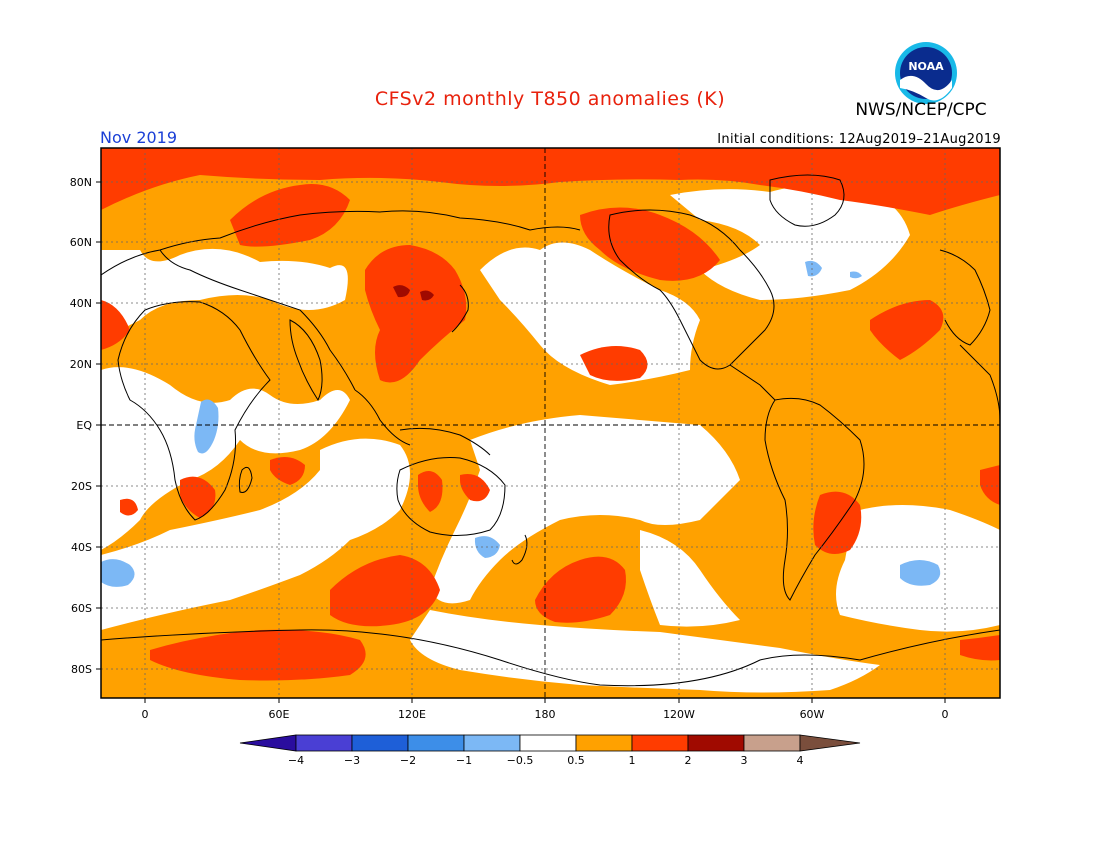 The height and width of the screenshot is (850, 1100). Describe the element at coordinates (576, 760) in the screenshot. I see `colorbar-label: 0.5` at that location.